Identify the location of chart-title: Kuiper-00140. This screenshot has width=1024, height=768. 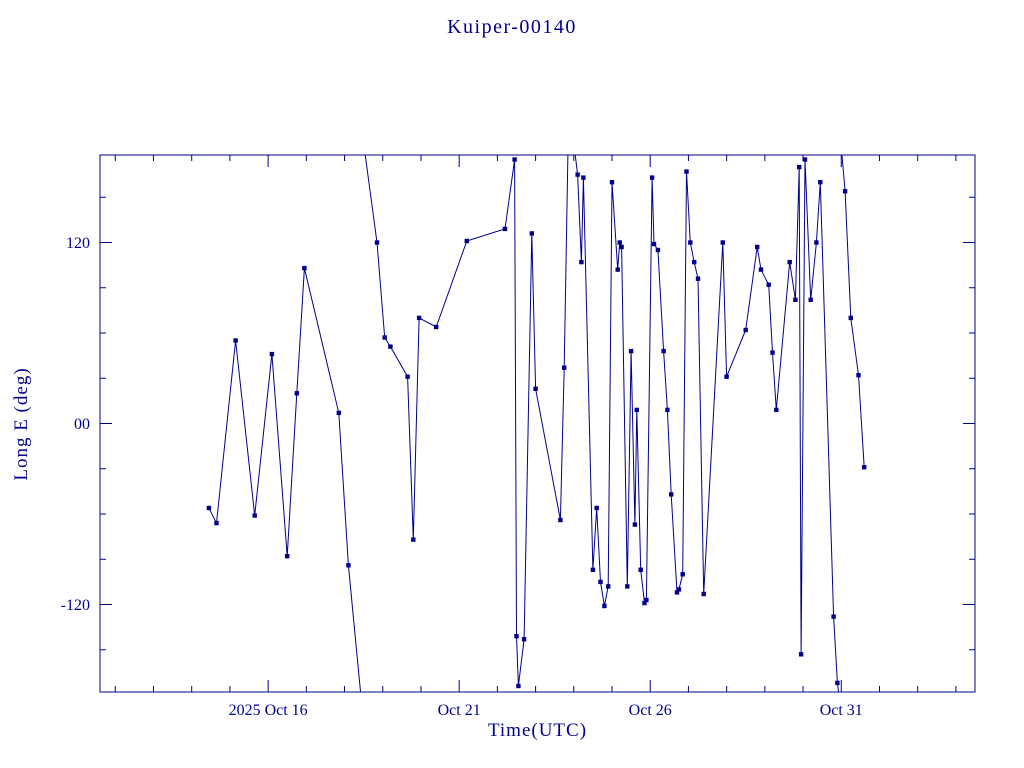
(512, 27).